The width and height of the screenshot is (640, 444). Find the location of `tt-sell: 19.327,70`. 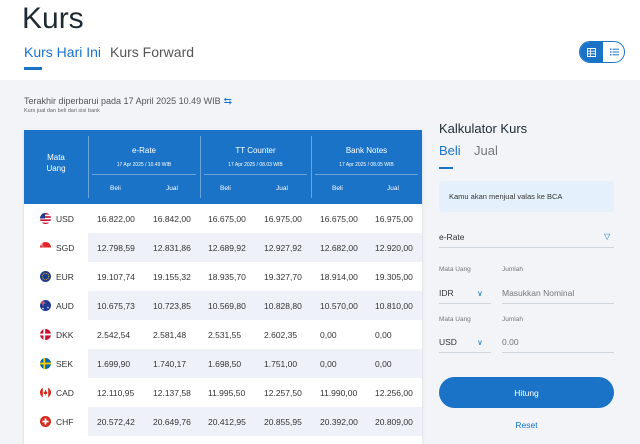

tt-sell: 19.327,70 is located at coordinates (283, 277).